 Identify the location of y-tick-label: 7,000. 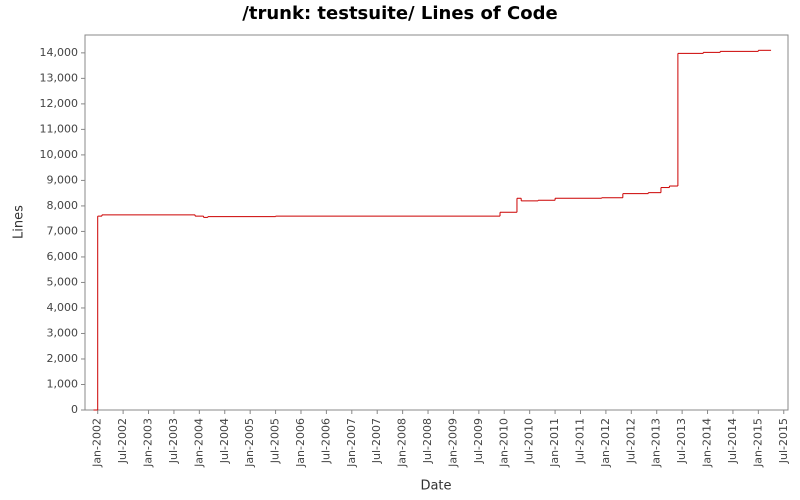
(63, 230).